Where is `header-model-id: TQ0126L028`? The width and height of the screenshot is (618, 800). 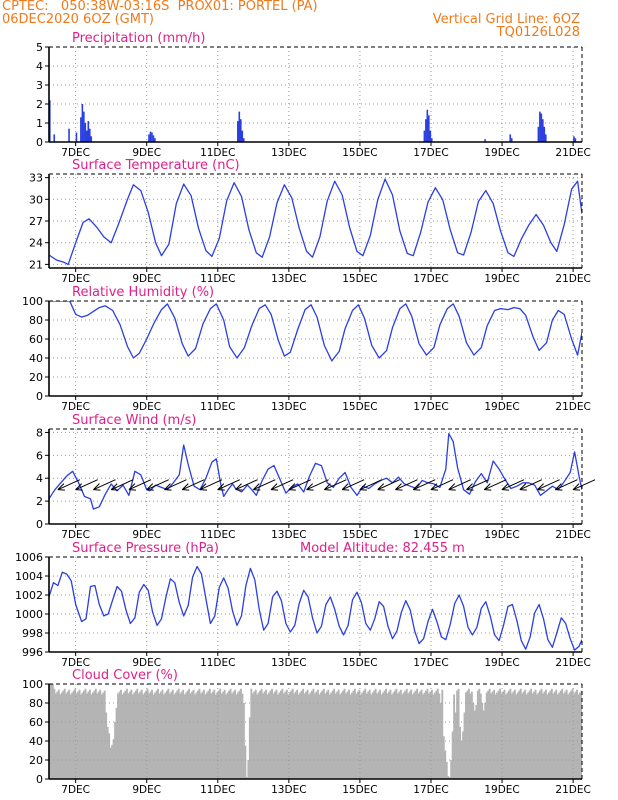 header-model-id: TQ0126L028 is located at coordinates (538, 32).